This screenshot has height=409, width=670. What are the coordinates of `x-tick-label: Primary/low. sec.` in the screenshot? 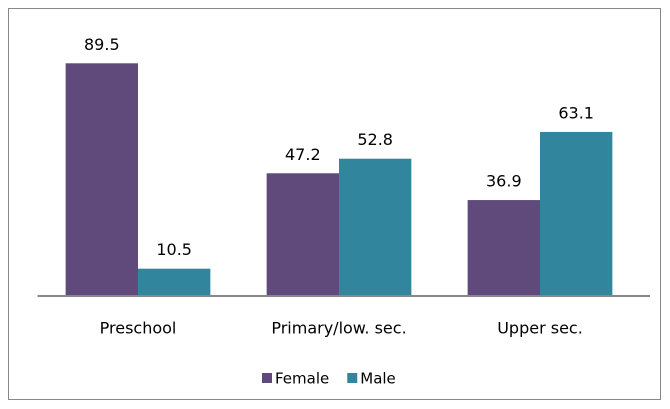 It's located at (338, 328).